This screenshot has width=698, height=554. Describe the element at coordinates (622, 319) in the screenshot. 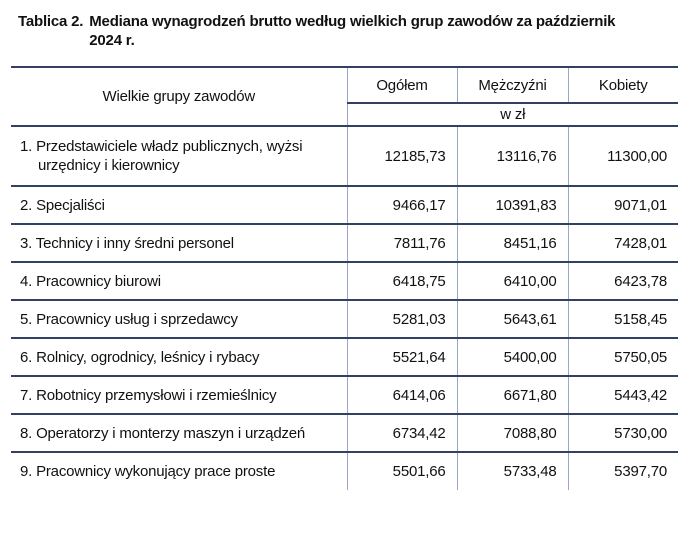

I see `value-women: 5158,45` at that location.